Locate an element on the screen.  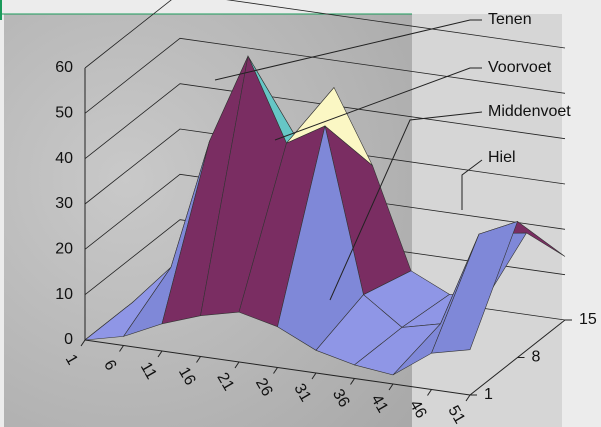
annotation: Hiel is located at coordinates (502, 157).